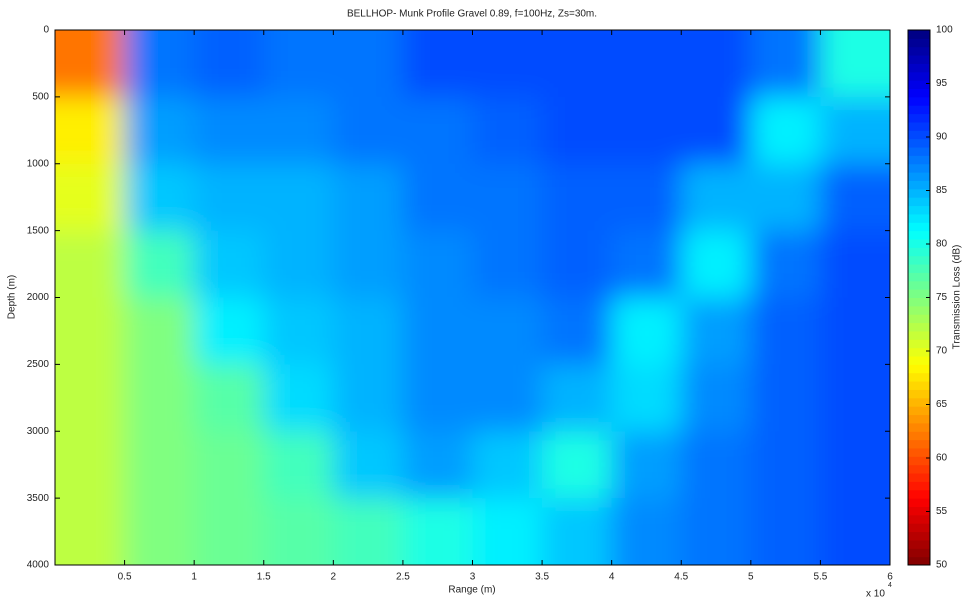 This screenshot has height=601, width=964. Describe the element at coordinates (942, 511) in the screenshot. I see `colorbar-tick-label: 55` at that location.